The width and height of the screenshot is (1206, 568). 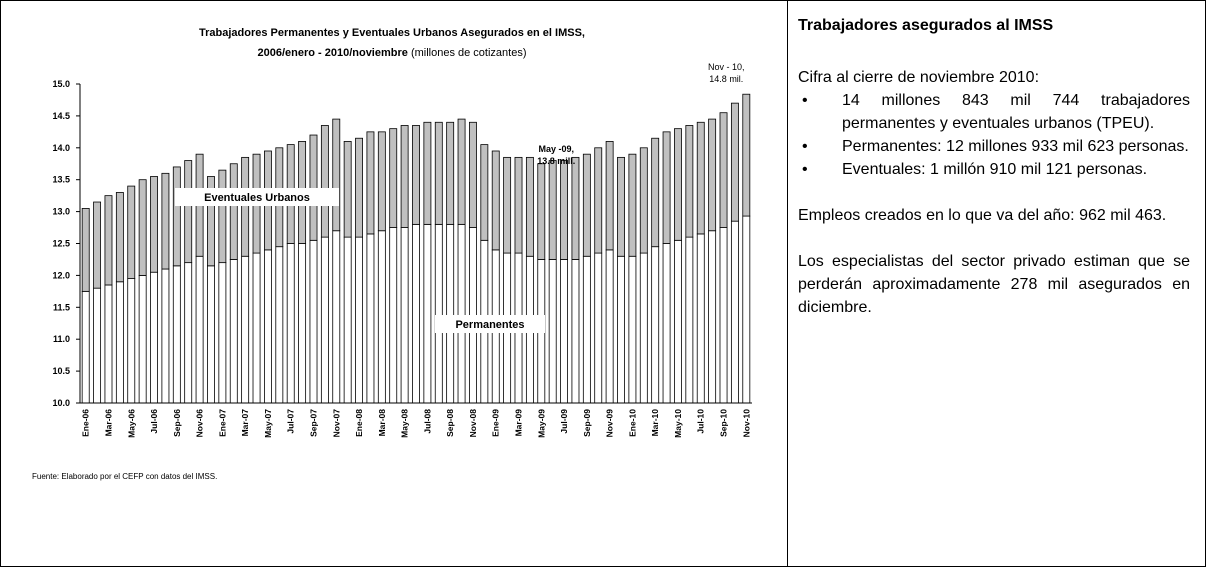 I want to click on x-tick-label: Mar-07, so click(x=245, y=423).